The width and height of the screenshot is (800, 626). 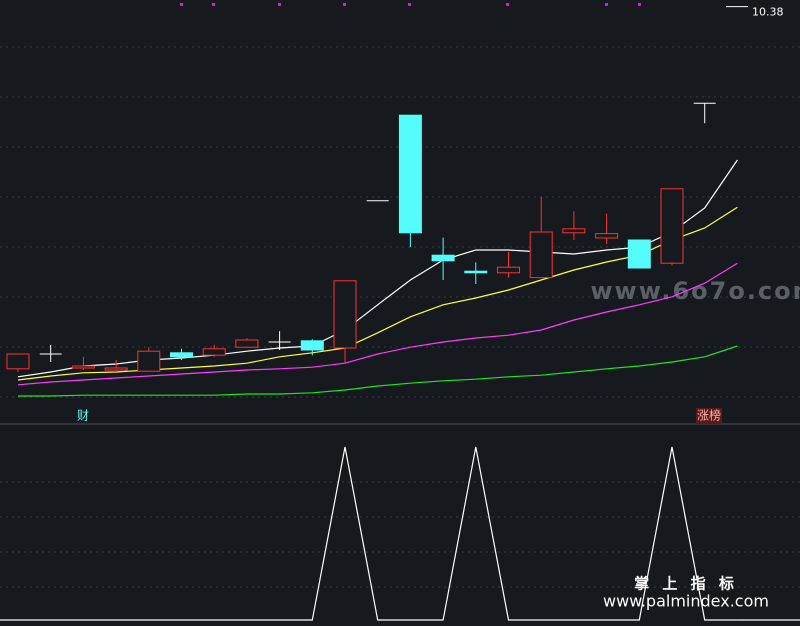 I want to click on tag-right-bg, so click(x=709, y=416).